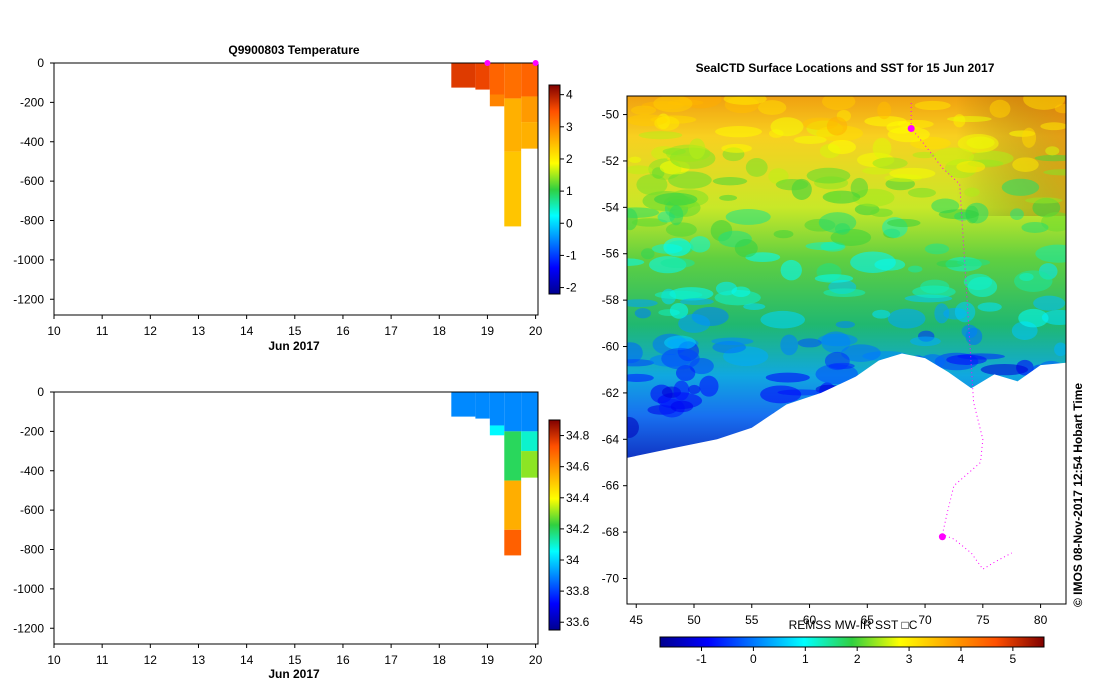  Describe the element at coordinates (694, 620) in the screenshot. I see `lon-tick-label: 50` at that location.